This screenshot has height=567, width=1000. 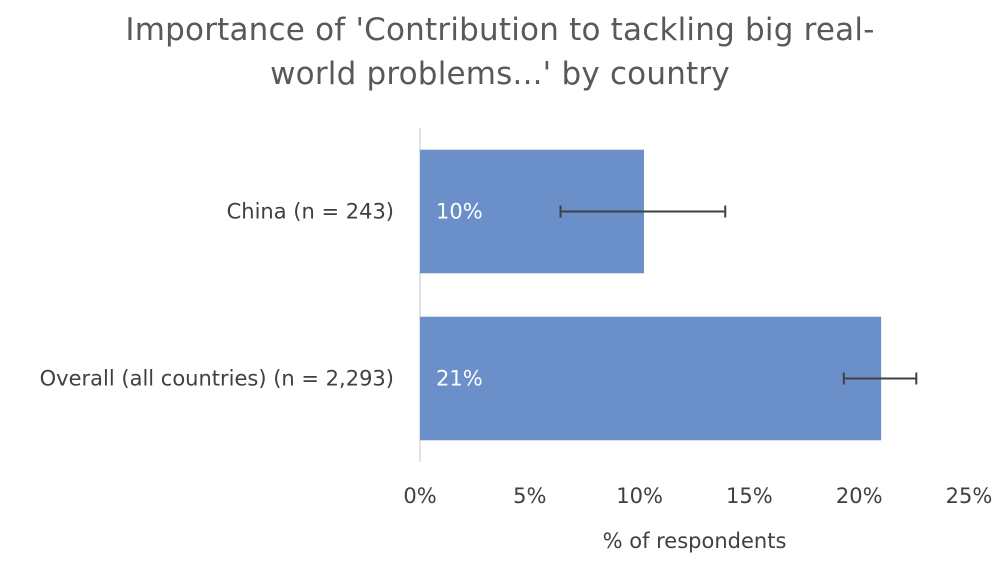 What do you see at coordinates (859, 496) in the screenshot?
I see `x-tick-label-4: 20%` at bounding box center [859, 496].